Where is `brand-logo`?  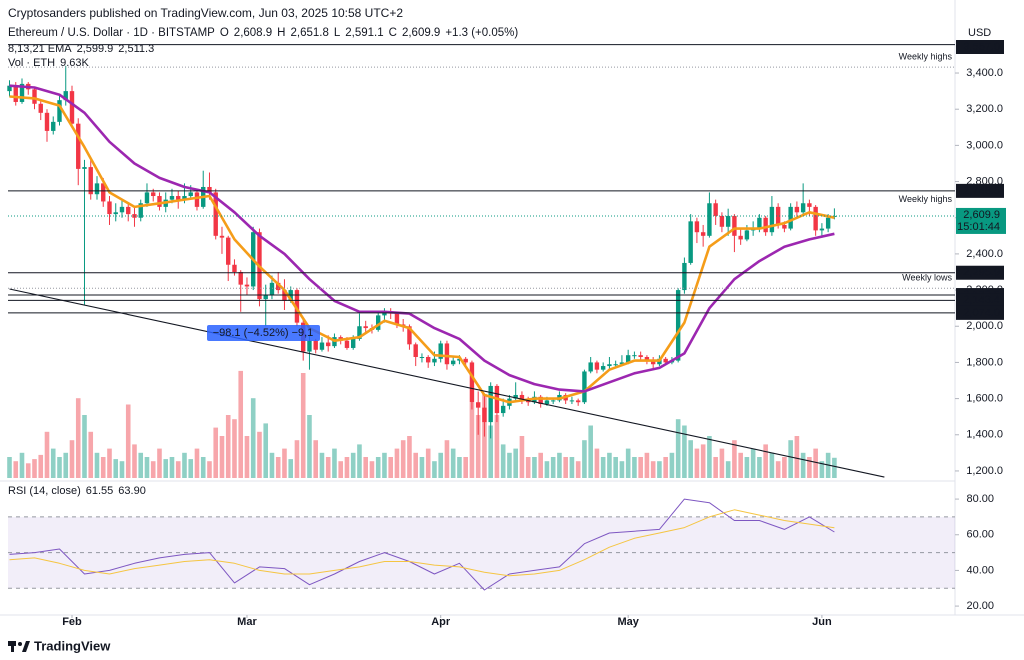
brand-logo is located at coordinates (19, 646).